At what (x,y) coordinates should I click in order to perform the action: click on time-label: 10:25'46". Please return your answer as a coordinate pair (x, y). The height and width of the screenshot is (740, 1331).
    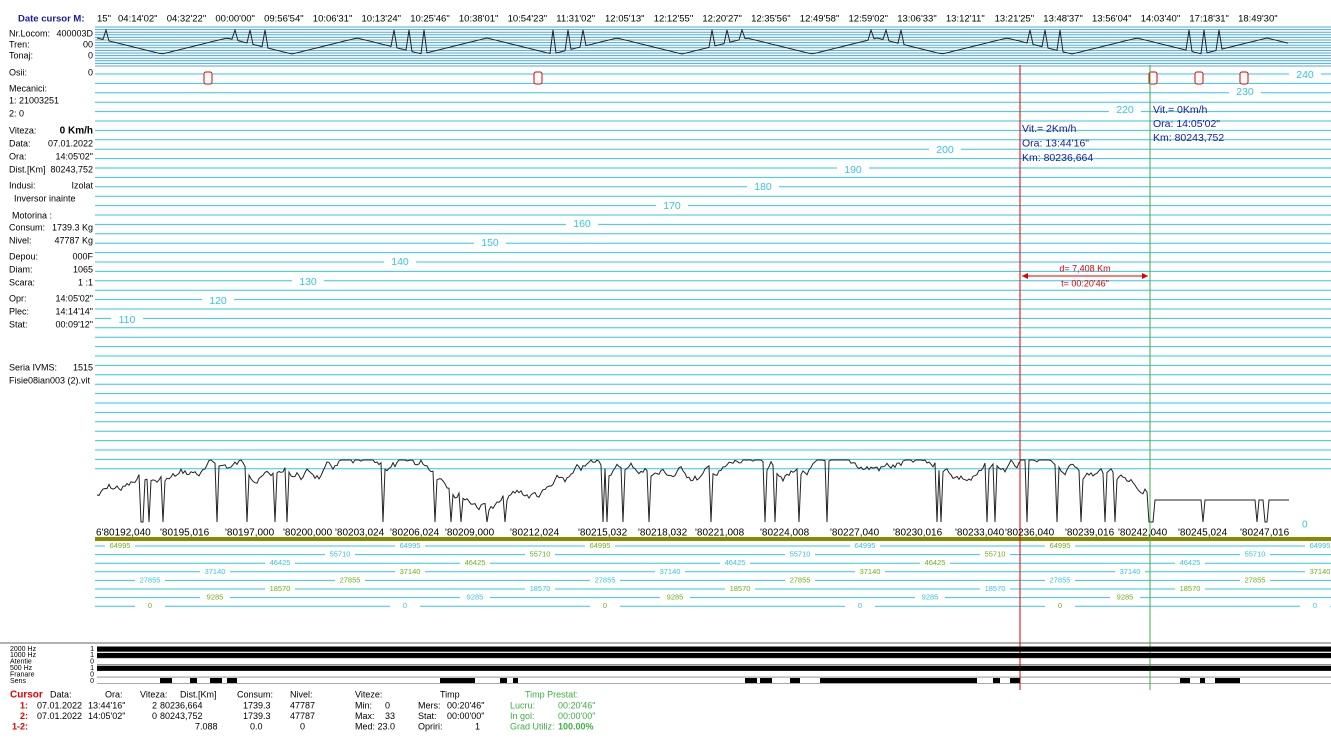
    Looking at the image, I should click on (430, 19).